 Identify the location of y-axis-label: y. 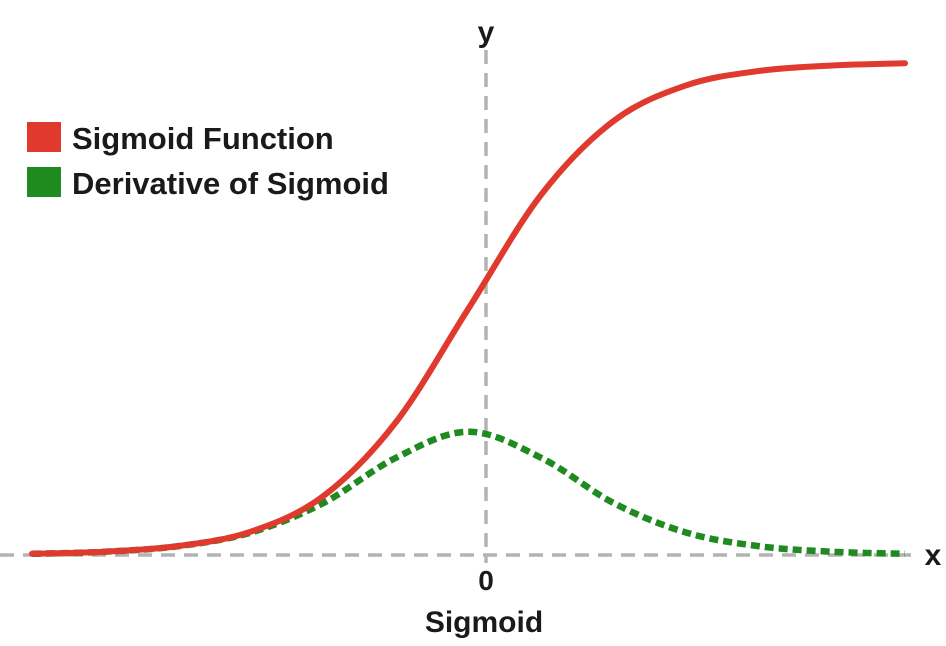
(486, 32).